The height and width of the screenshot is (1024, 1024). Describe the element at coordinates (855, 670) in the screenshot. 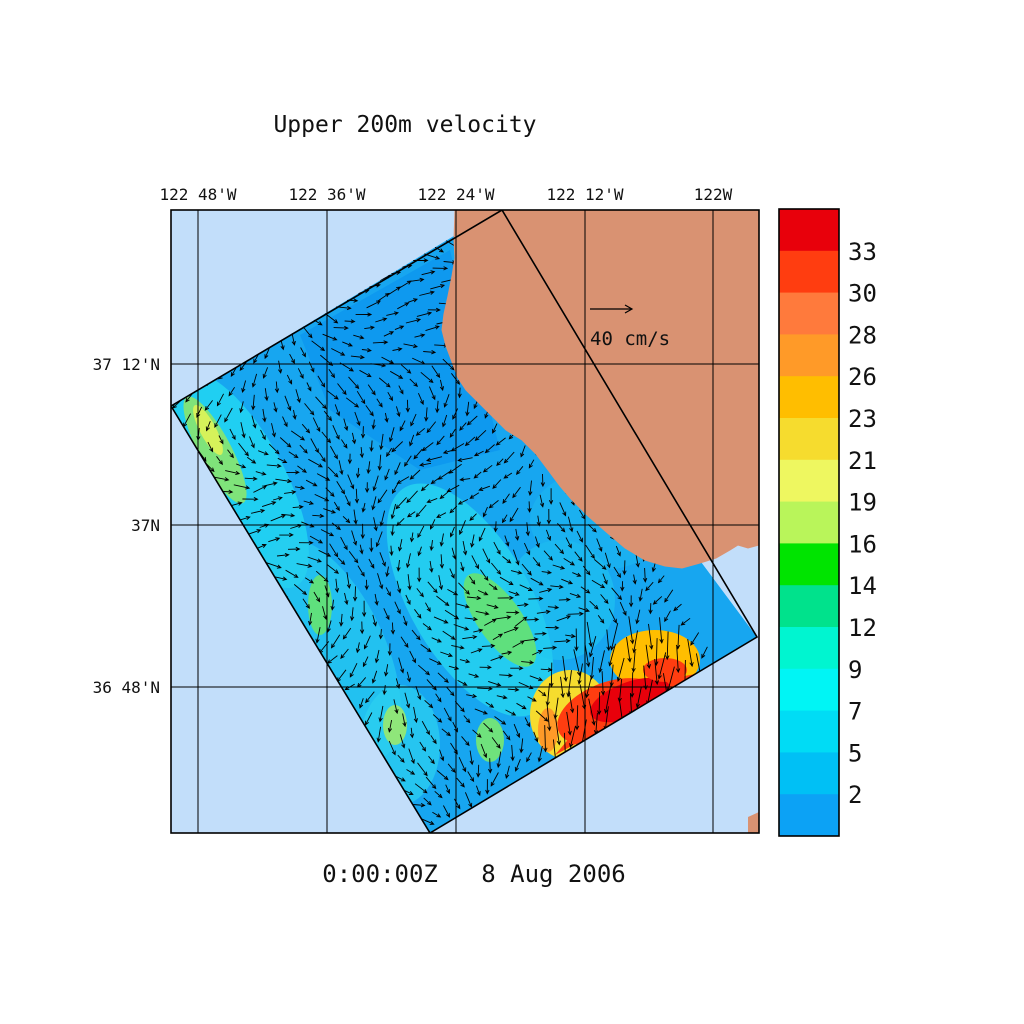

I see `colorbar-tick-label: 9` at that location.